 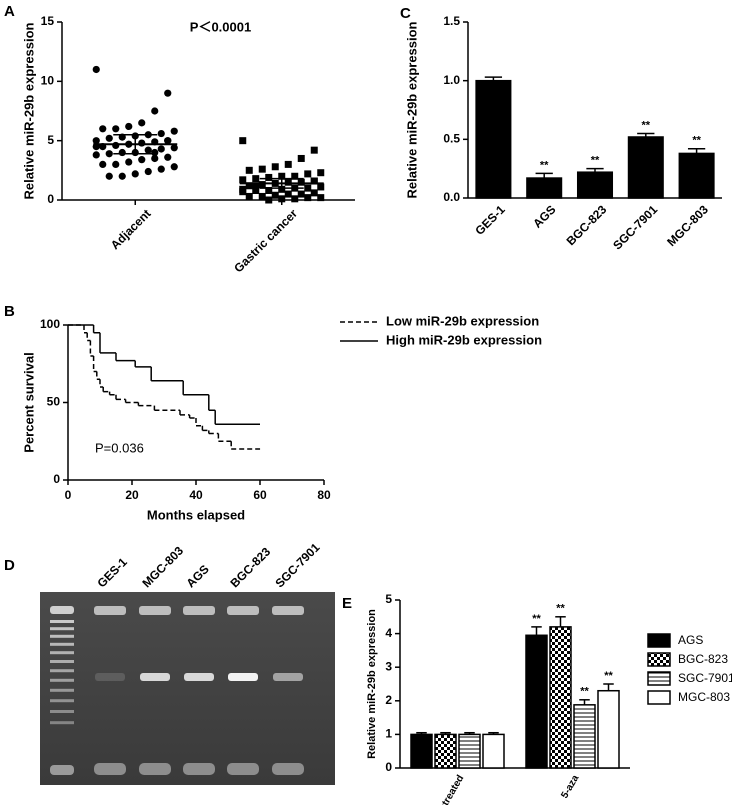 What do you see at coordinates (265, 240) in the screenshot?
I see `x-tick-label: Gastric cancer` at bounding box center [265, 240].